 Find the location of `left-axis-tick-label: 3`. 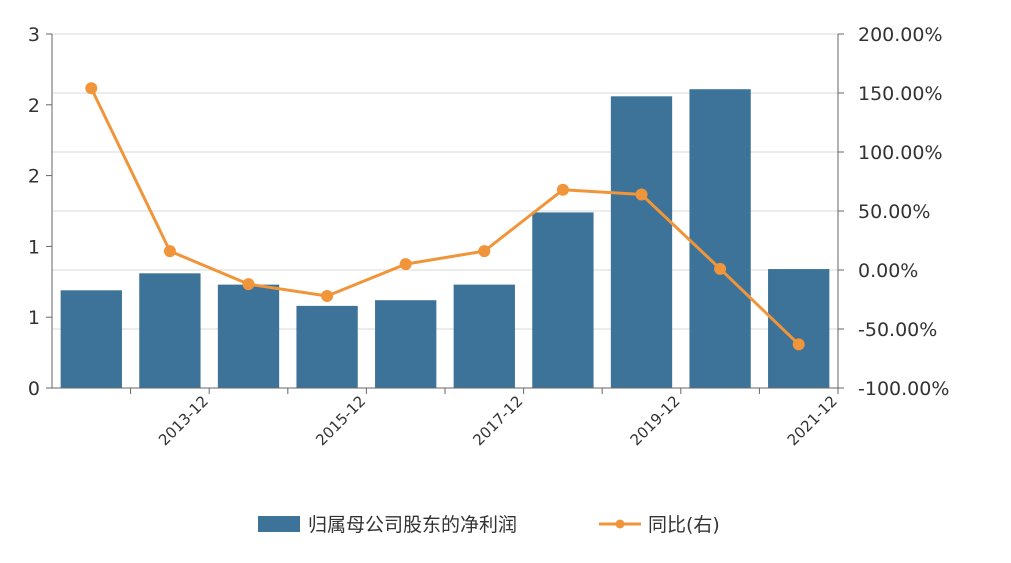

left-axis-tick-label: 3 is located at coordinates (34, 35).